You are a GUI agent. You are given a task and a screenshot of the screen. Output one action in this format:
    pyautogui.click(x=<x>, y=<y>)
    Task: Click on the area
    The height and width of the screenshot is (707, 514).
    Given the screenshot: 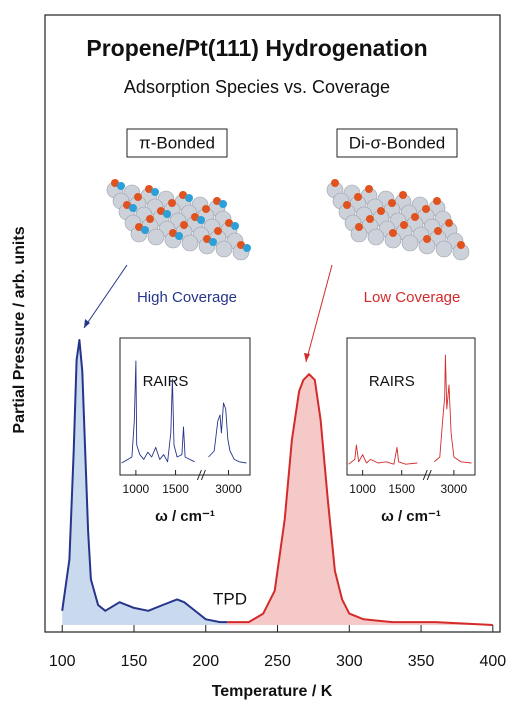 What is the action you would take?
    pyautogui.click(x=145, y=482)
    